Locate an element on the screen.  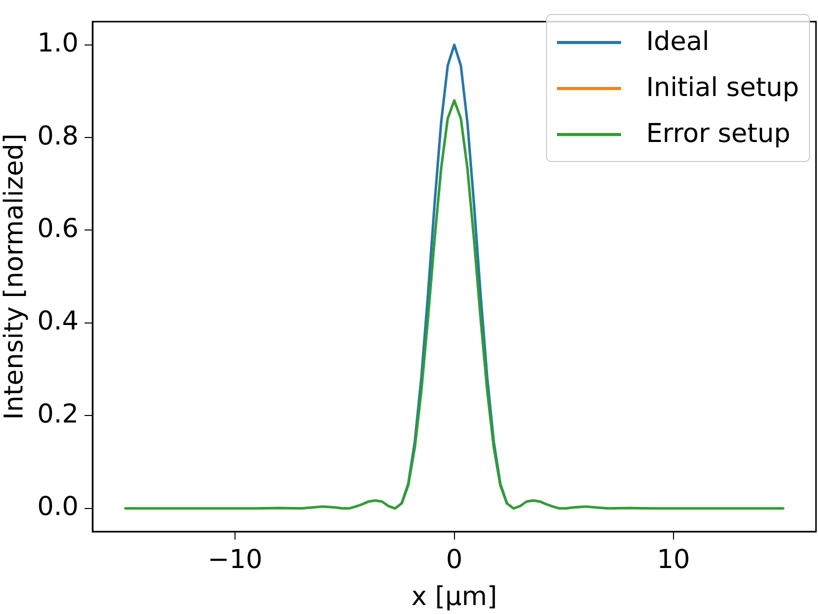
x-tick-label: −10 is located at coordinates (235, 559).